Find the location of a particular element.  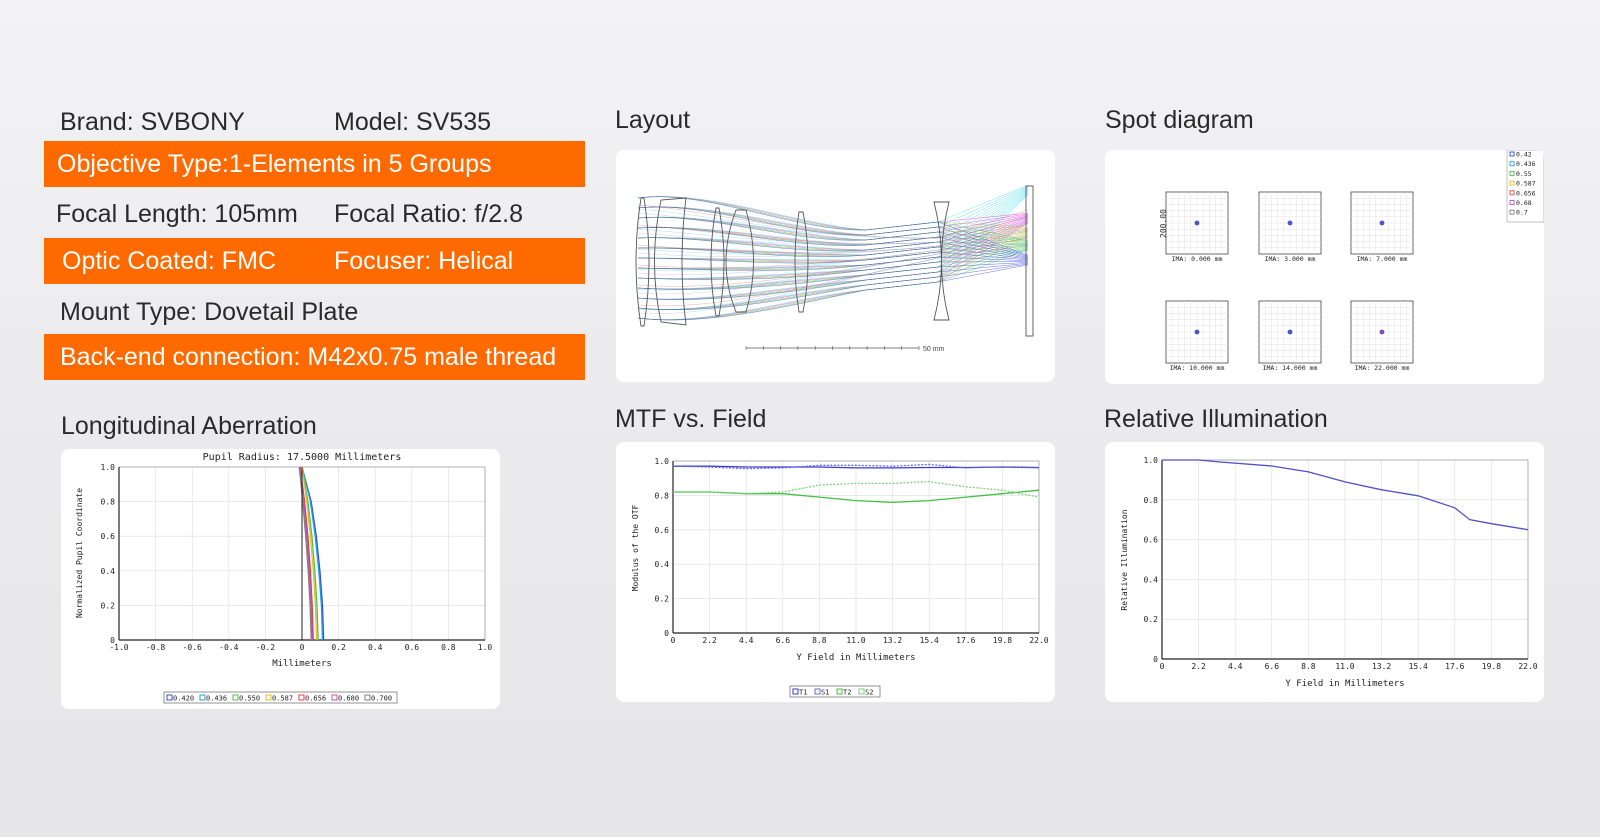

spot-field-label: IMA: 14.000 mm is located at coordinates (1290, 368).